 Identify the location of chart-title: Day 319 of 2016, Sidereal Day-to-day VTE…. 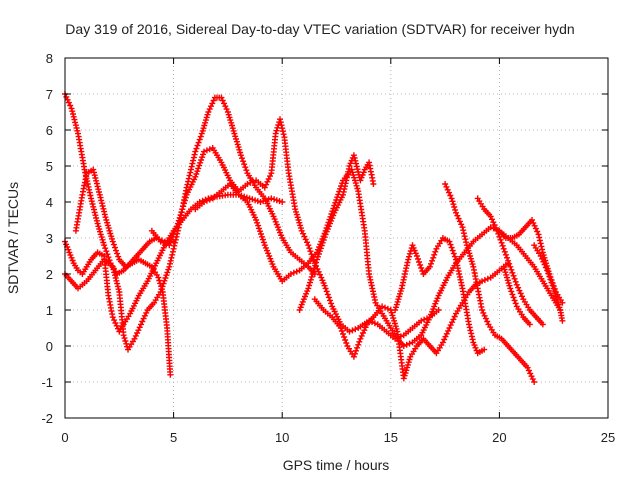
(319, 29).